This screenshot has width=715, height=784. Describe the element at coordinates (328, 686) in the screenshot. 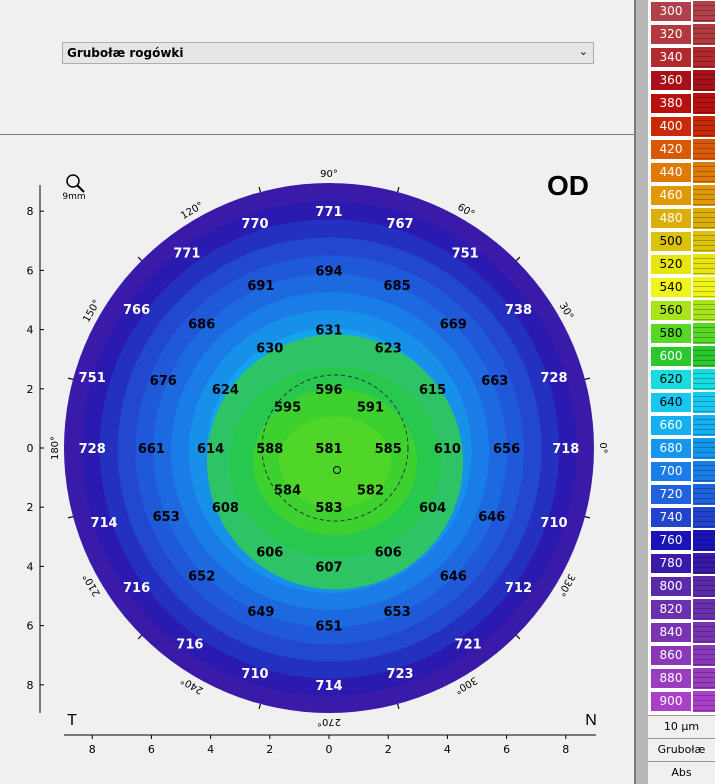

I see `thickness-value: 714` at that location.